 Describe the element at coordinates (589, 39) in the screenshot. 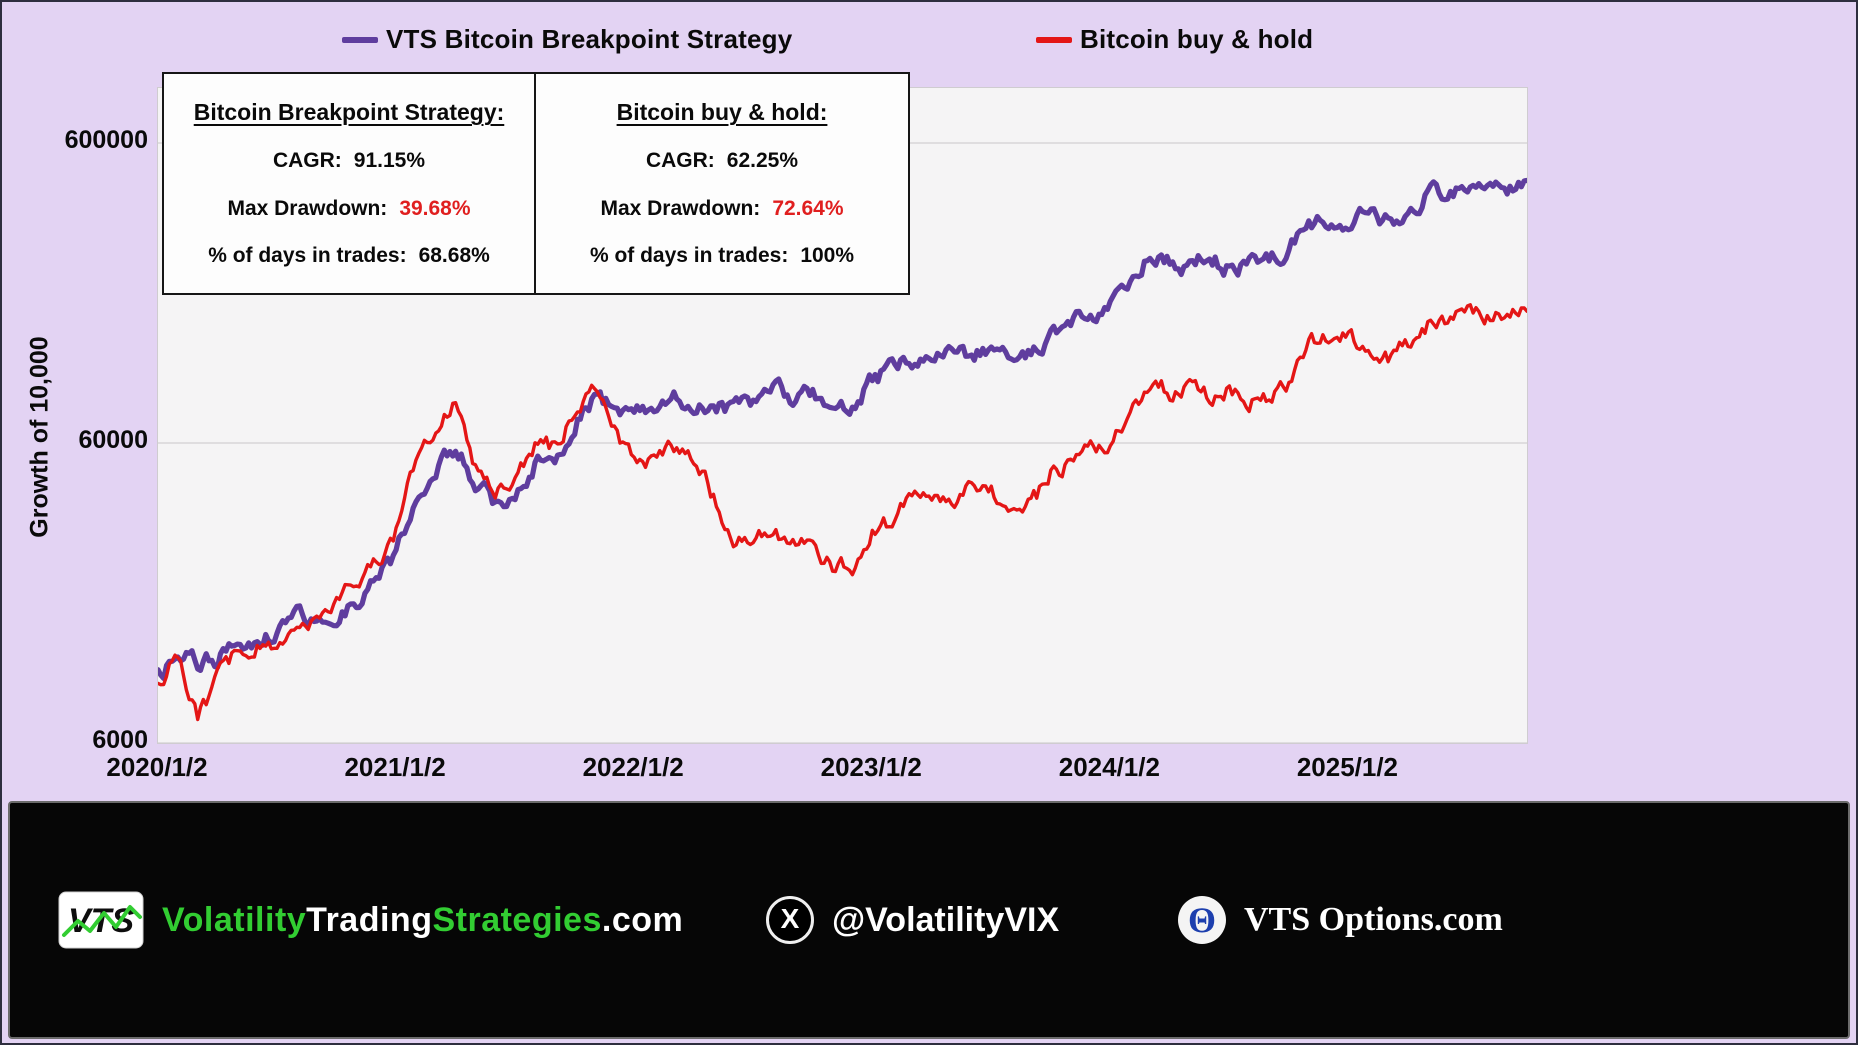

I see `legend-label-strategy: VTS Bitcoin Breakpoint Strategy` at that location.